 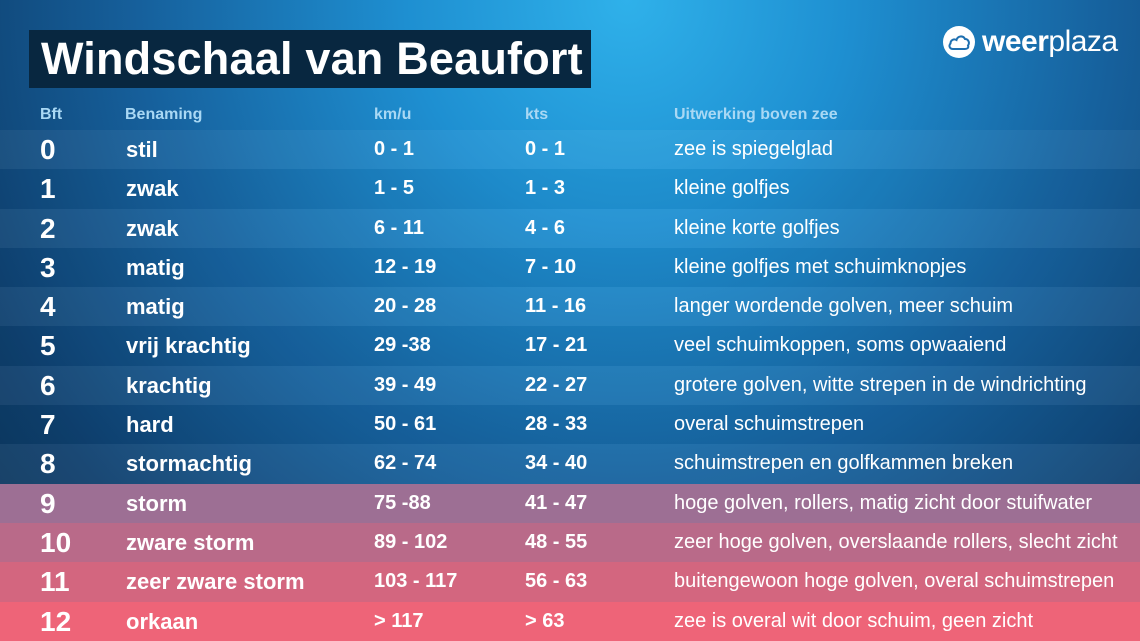 What do you see at coordinates (48, 503) in the screenshot?
I see `row-bft: 9` at bounding box center [48, 503].